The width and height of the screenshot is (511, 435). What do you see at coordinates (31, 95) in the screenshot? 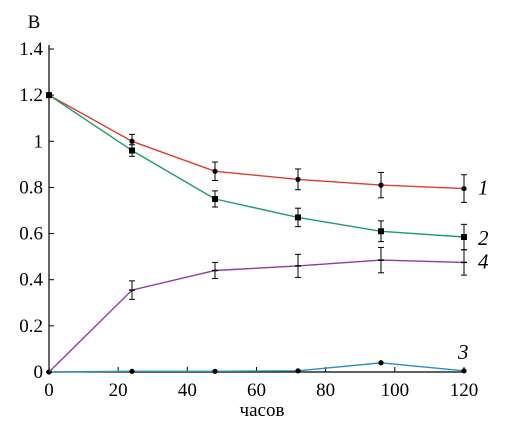
I see `y-tick-label: 1.2` at bounding box center [31, 95].